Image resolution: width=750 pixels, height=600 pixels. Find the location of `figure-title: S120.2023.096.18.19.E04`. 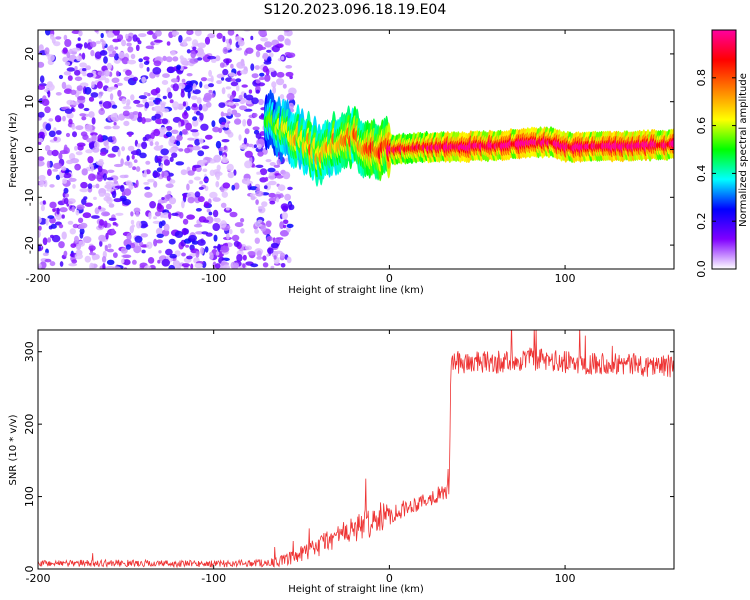

figure-title: S120.2023.096.18.19.E04 is located at coordinates (355, 10).